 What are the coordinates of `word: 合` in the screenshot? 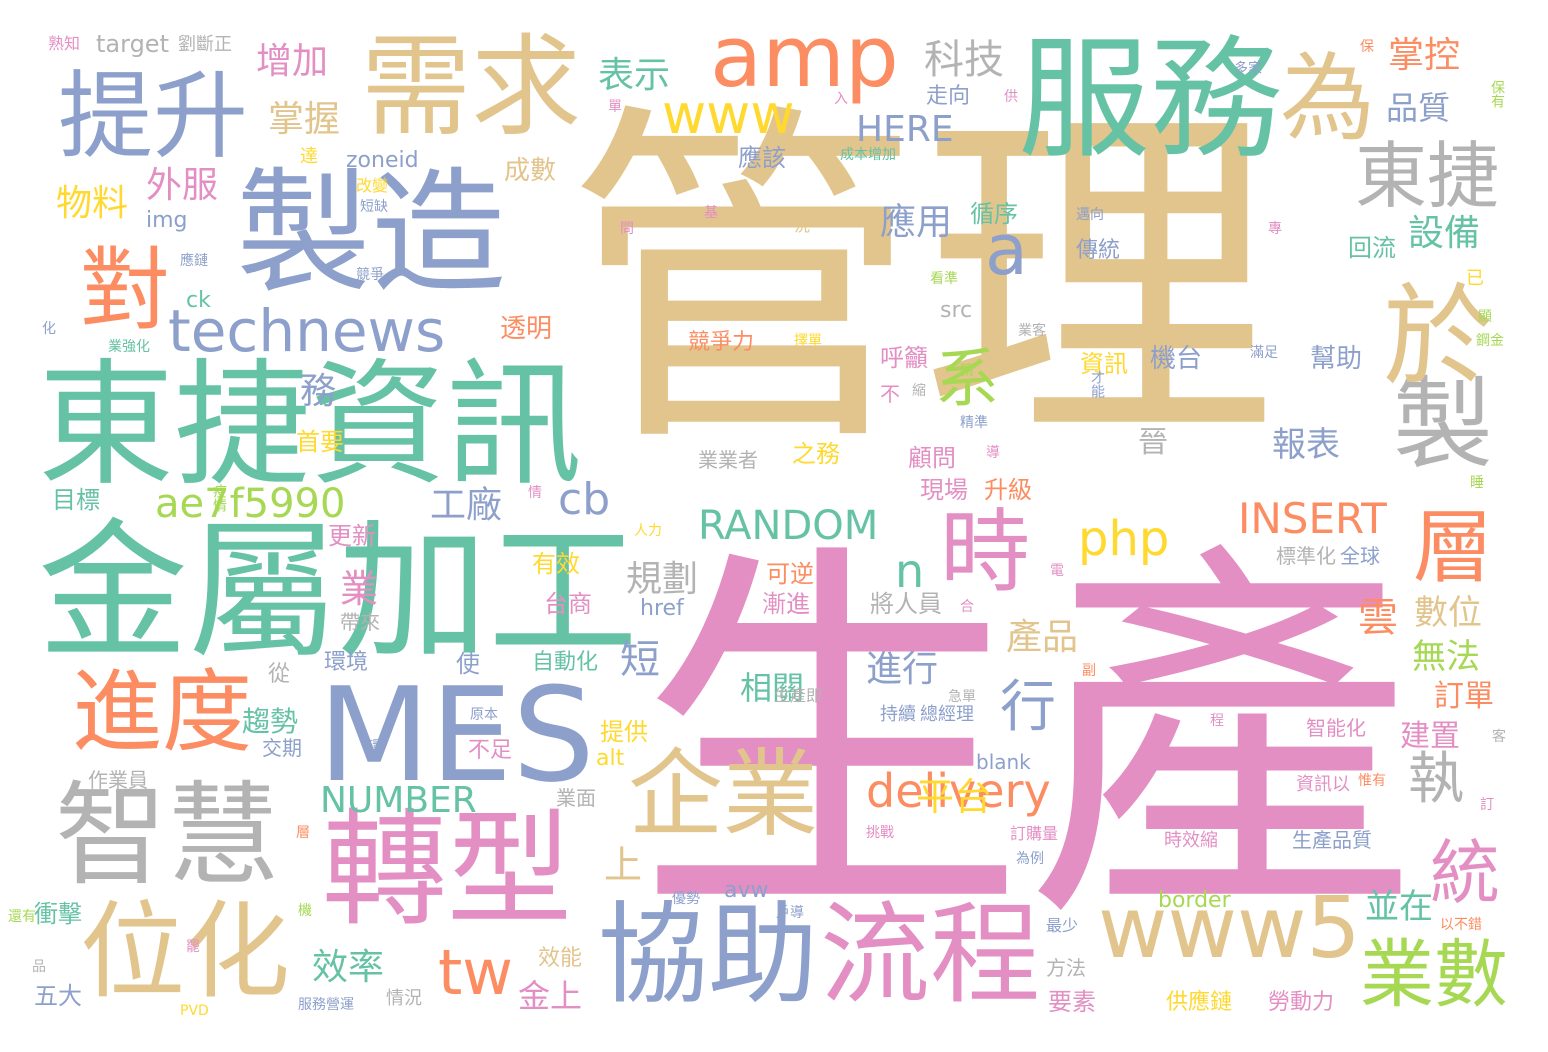 It's located at (967, 607).